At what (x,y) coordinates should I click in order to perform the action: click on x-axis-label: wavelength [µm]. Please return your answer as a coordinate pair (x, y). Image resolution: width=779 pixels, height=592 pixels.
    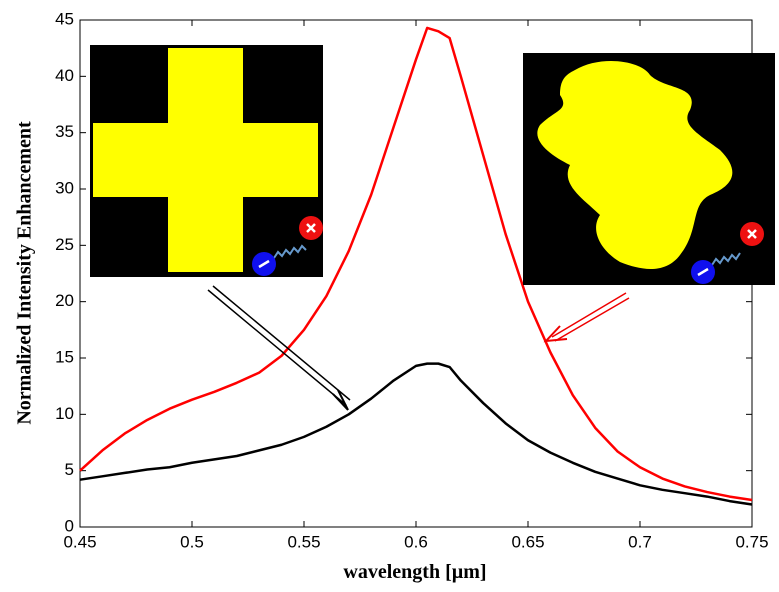
    Looking at the image, I should click on (414, 572).